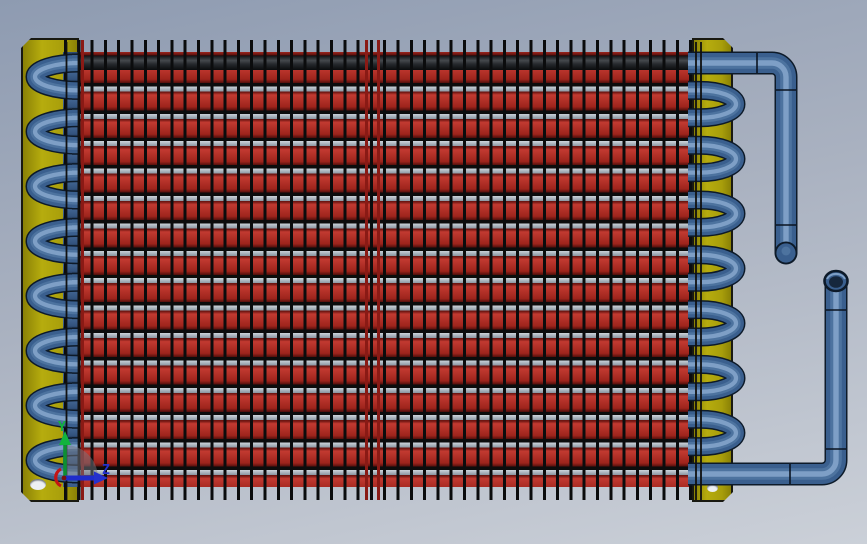 The image size is (867, 544). Describe the element at coordinates (58, 477) in the screenshot. I see `x-axis-arc` at that location.